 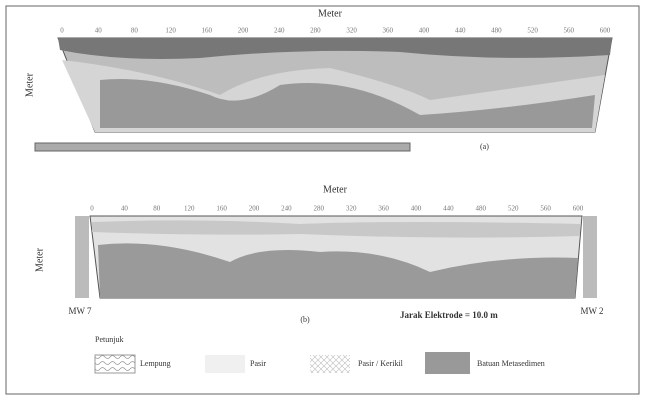 What do you see at coordinates (330, 13) in the screenshot?
I see `top-x-title: Meter` at bounding box center [330, 13].